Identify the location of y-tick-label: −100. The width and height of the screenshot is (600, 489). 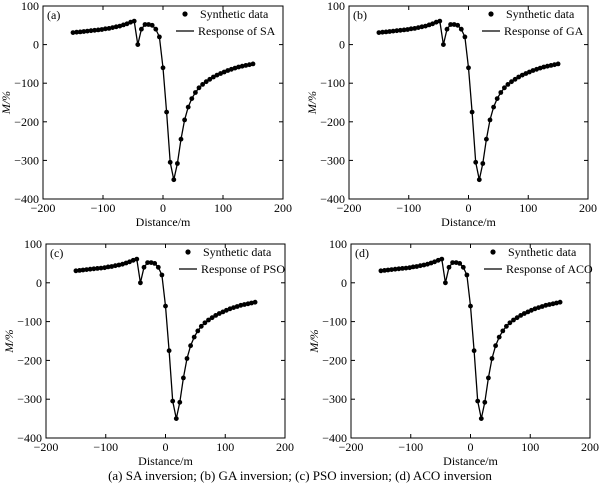
(332, 83).